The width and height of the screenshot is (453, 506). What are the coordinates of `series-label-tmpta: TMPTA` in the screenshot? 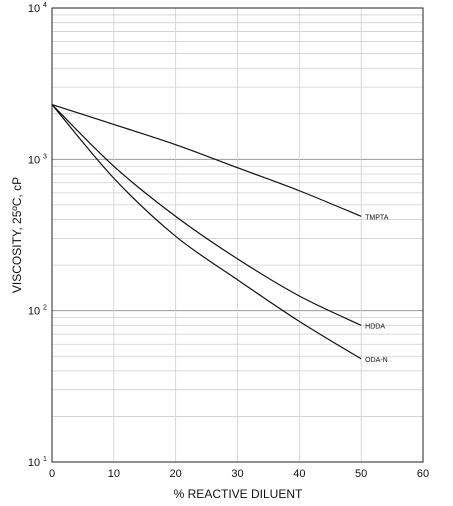 It's located at (377, 217).